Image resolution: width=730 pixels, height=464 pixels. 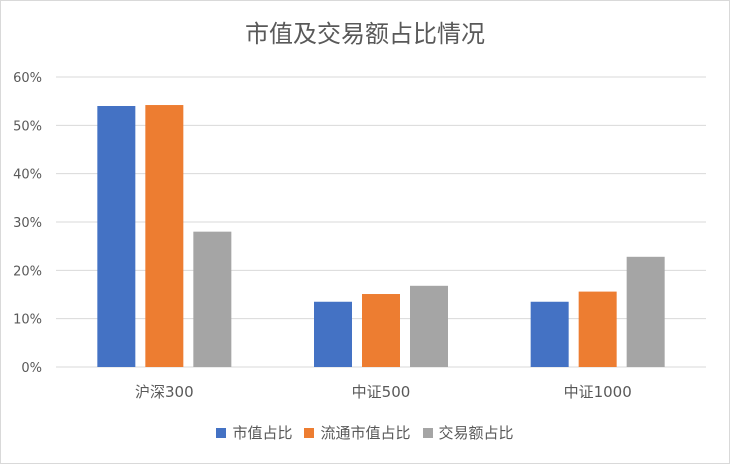 I want to click on y-tick-label: 0%, so click(x=31, y=368).